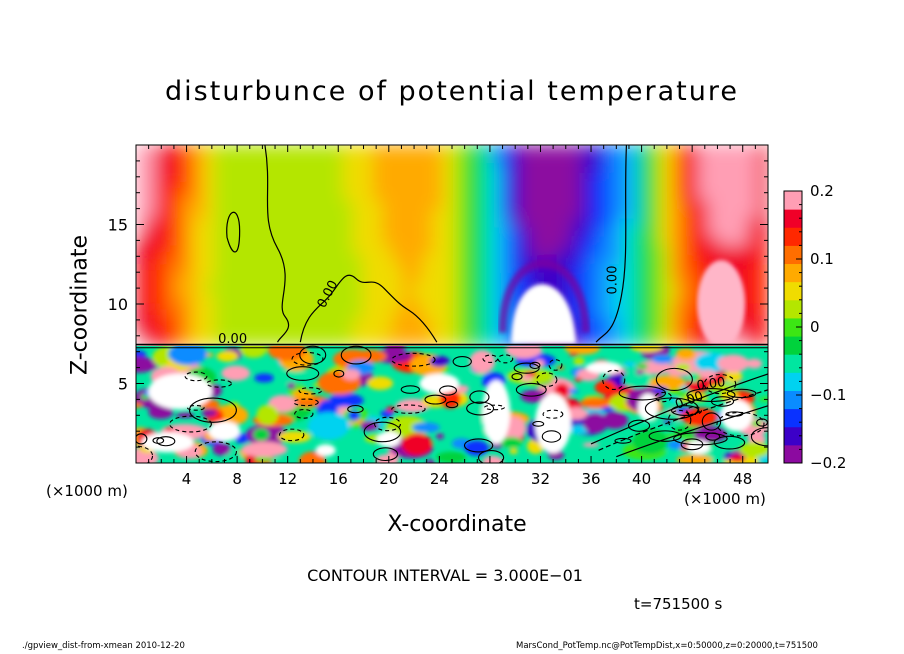 This screenshot has height=654, width=904. Describe the element at coordinates (457, 524) in the screenshot. I see `x-axis-label: X-coordinate` at that location.